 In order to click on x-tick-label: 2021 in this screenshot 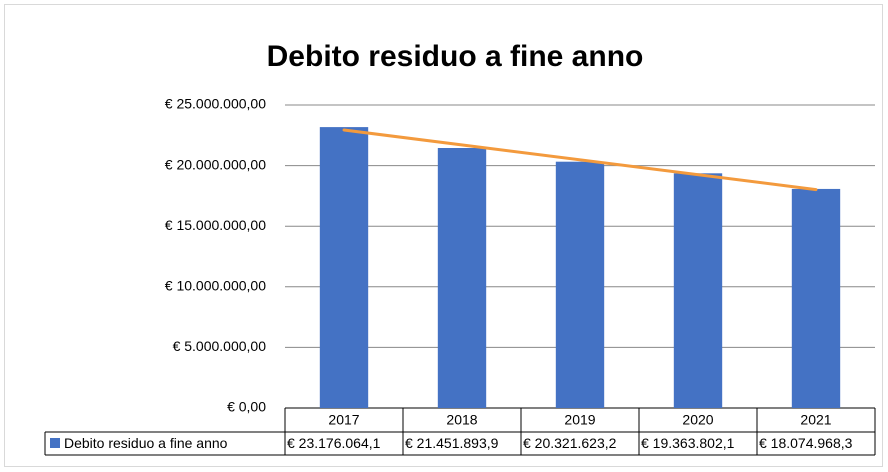, I will do `click(815, 420)`.